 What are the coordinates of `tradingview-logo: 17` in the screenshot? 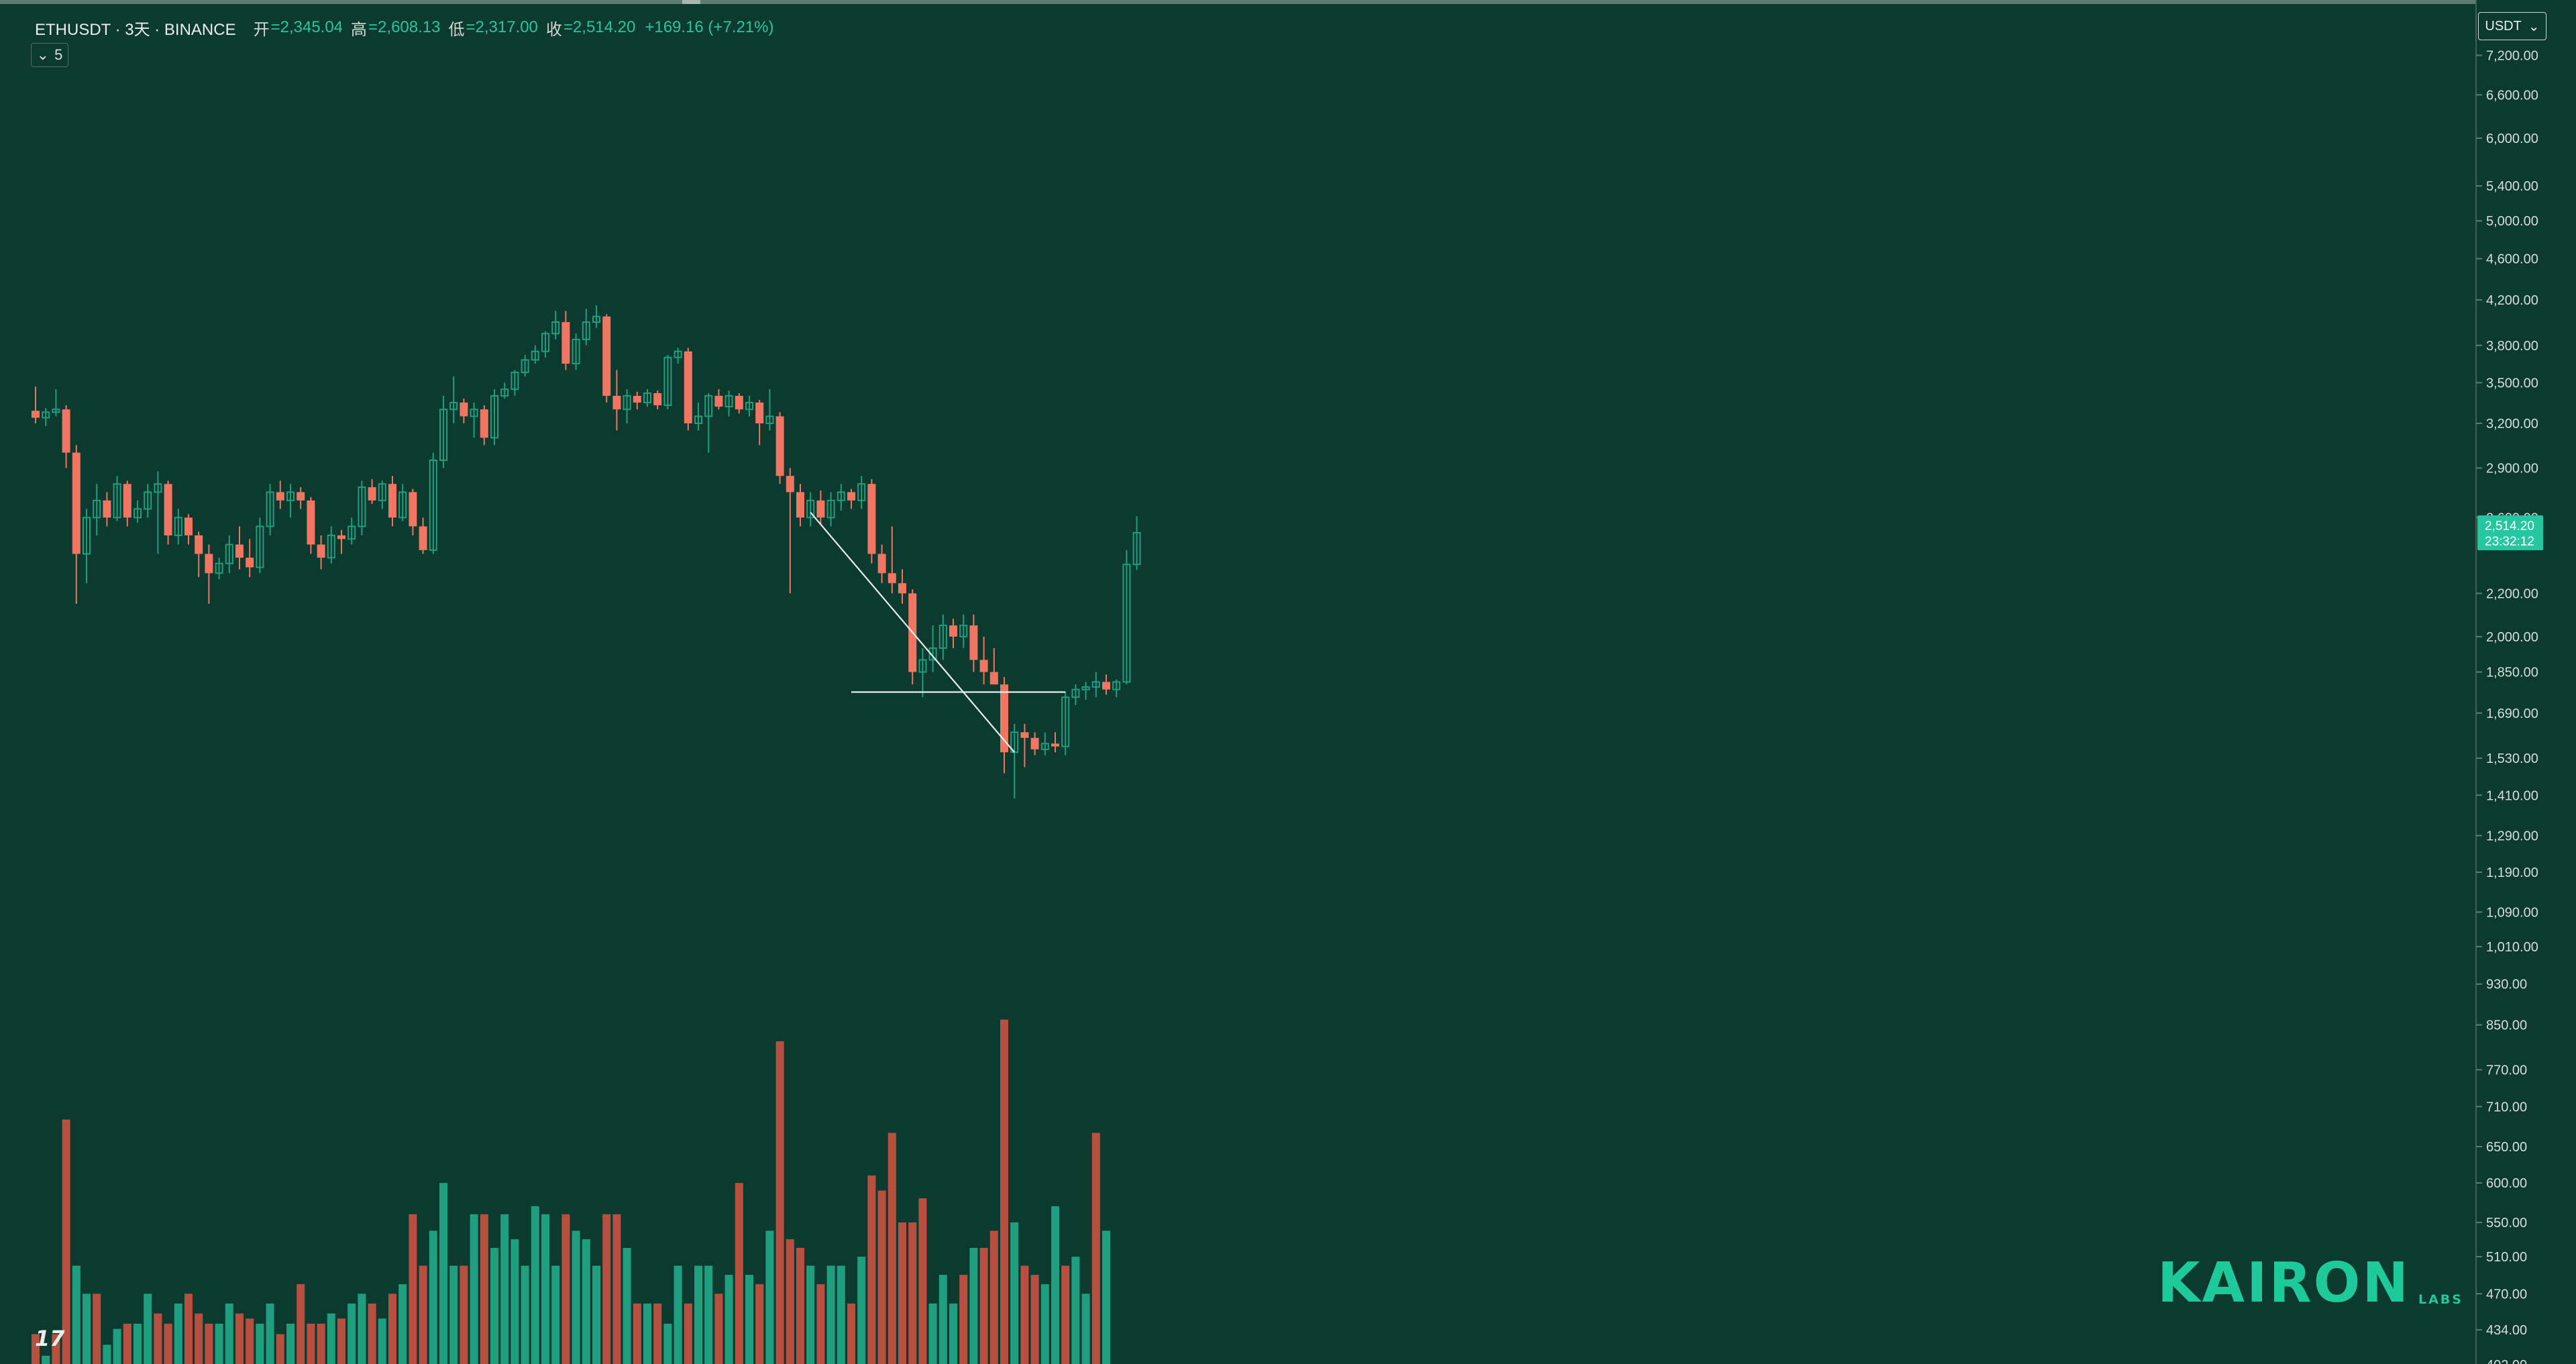 It's located at (50, 1339).